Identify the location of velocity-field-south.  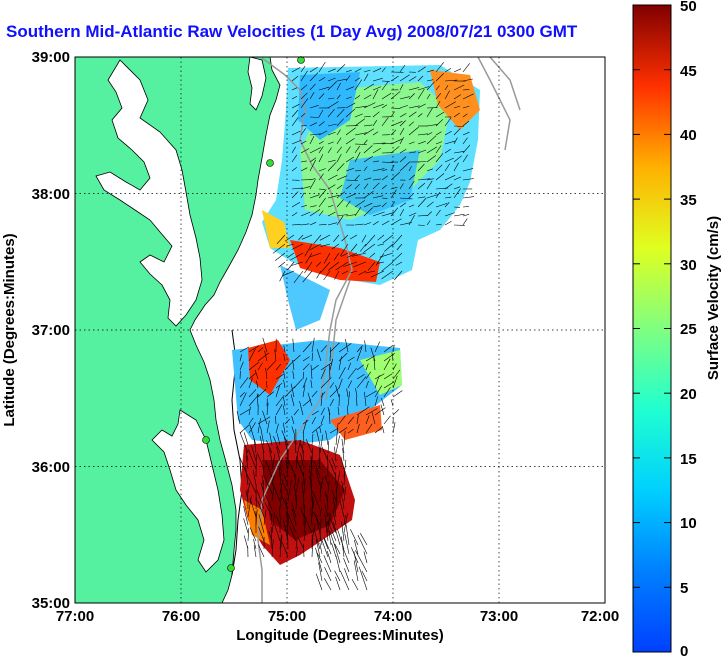
(317, 452).